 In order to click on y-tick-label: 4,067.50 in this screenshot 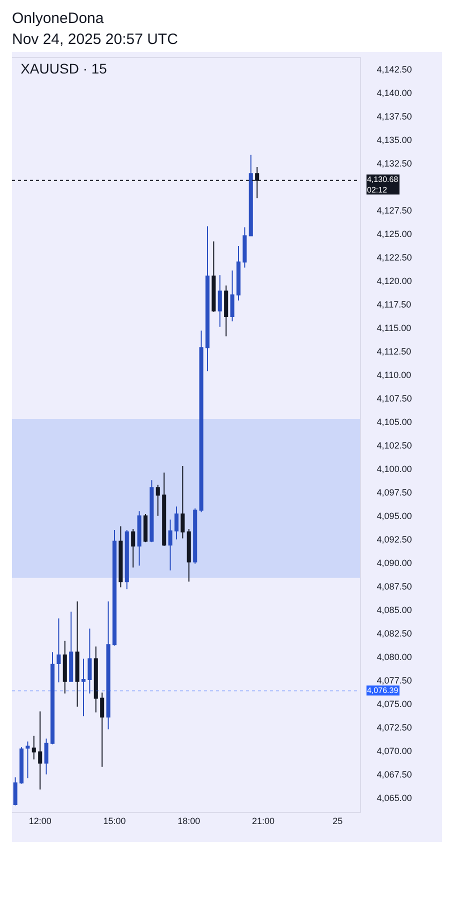, I will do `click(394, 775)`.